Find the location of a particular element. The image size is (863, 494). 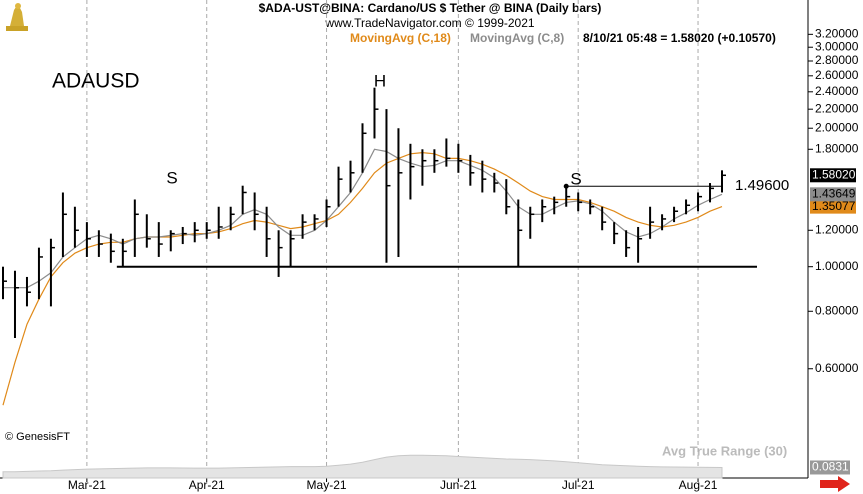

footer: © GenesisFT is located at coordinates (37, 437).